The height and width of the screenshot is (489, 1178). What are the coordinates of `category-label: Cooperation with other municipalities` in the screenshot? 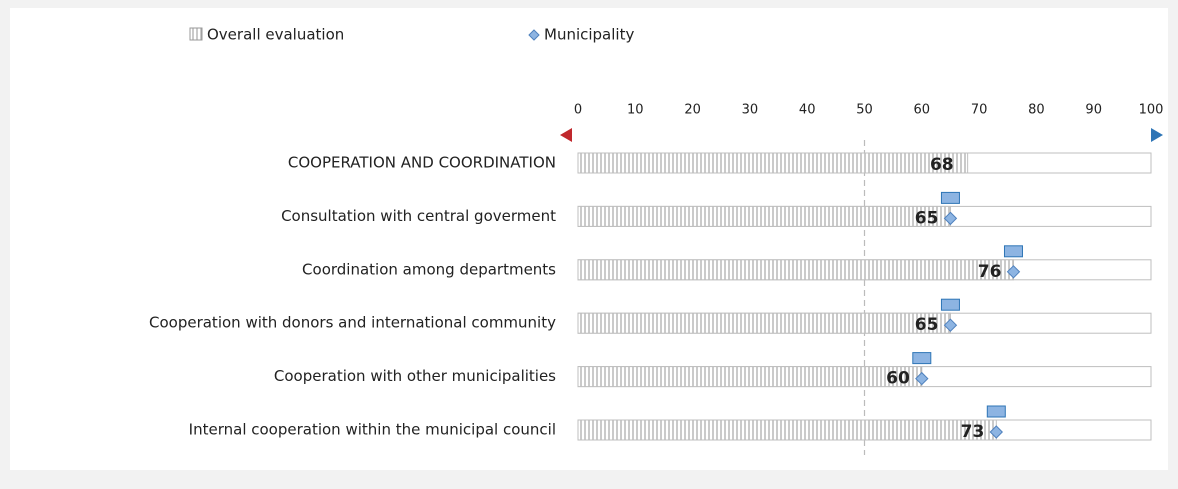 It's located at (415, 376).